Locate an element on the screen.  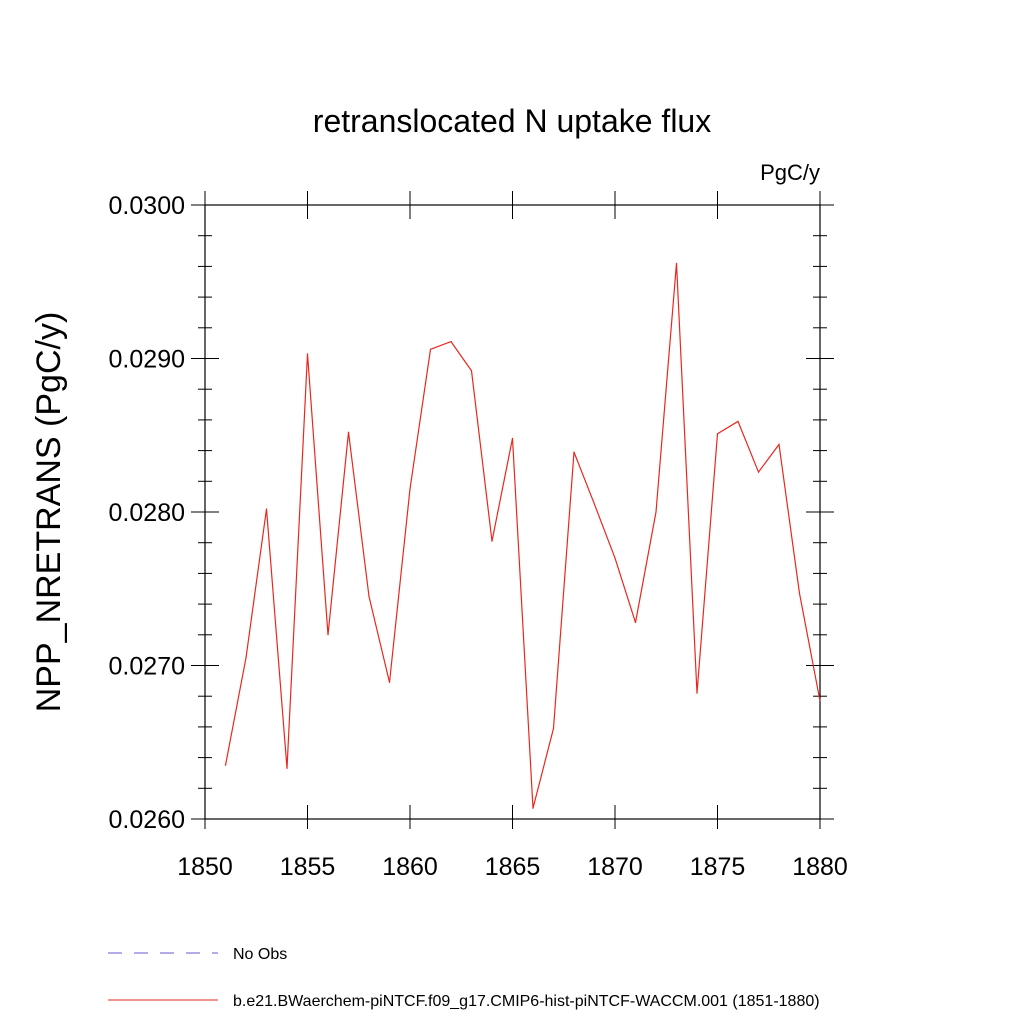
y-tick-label: 0.0260 is located at coordinates (147, 820).